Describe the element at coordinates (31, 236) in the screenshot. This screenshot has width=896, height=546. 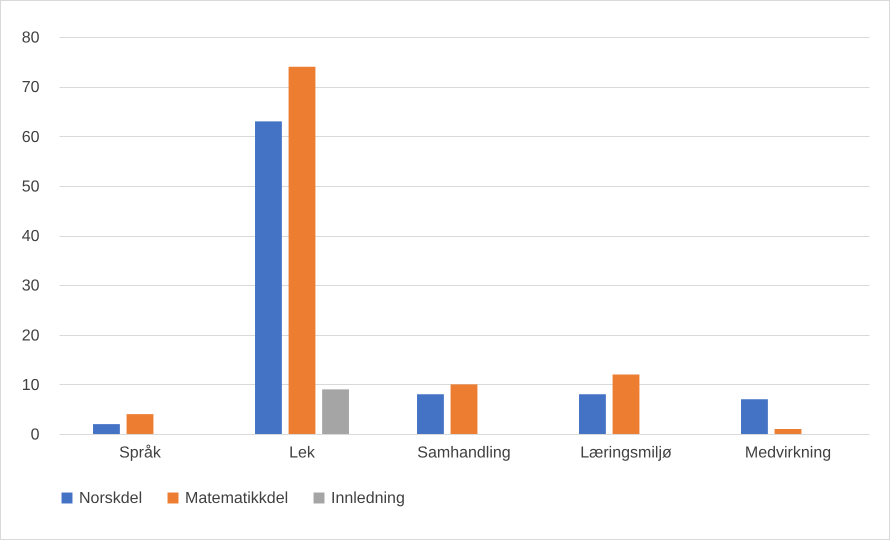
I see `y-tick-label: 40` at that location.